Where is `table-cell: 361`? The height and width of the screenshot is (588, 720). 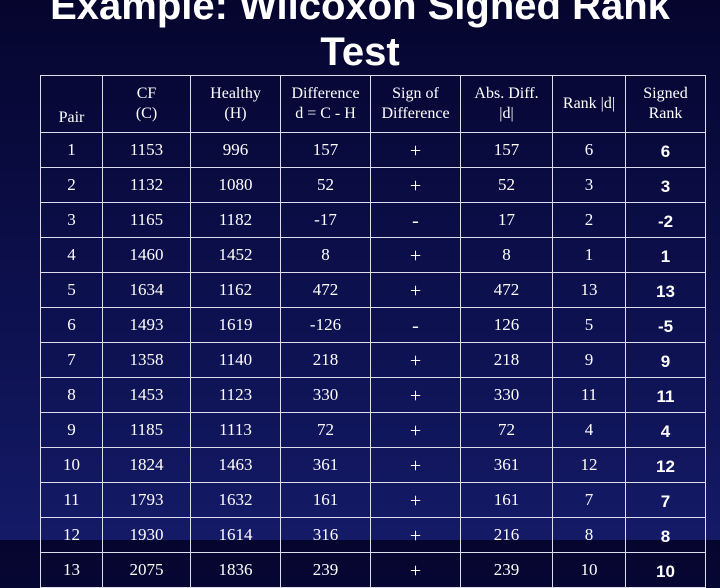 table-cell: 361 is located at coordinates (325, 465).